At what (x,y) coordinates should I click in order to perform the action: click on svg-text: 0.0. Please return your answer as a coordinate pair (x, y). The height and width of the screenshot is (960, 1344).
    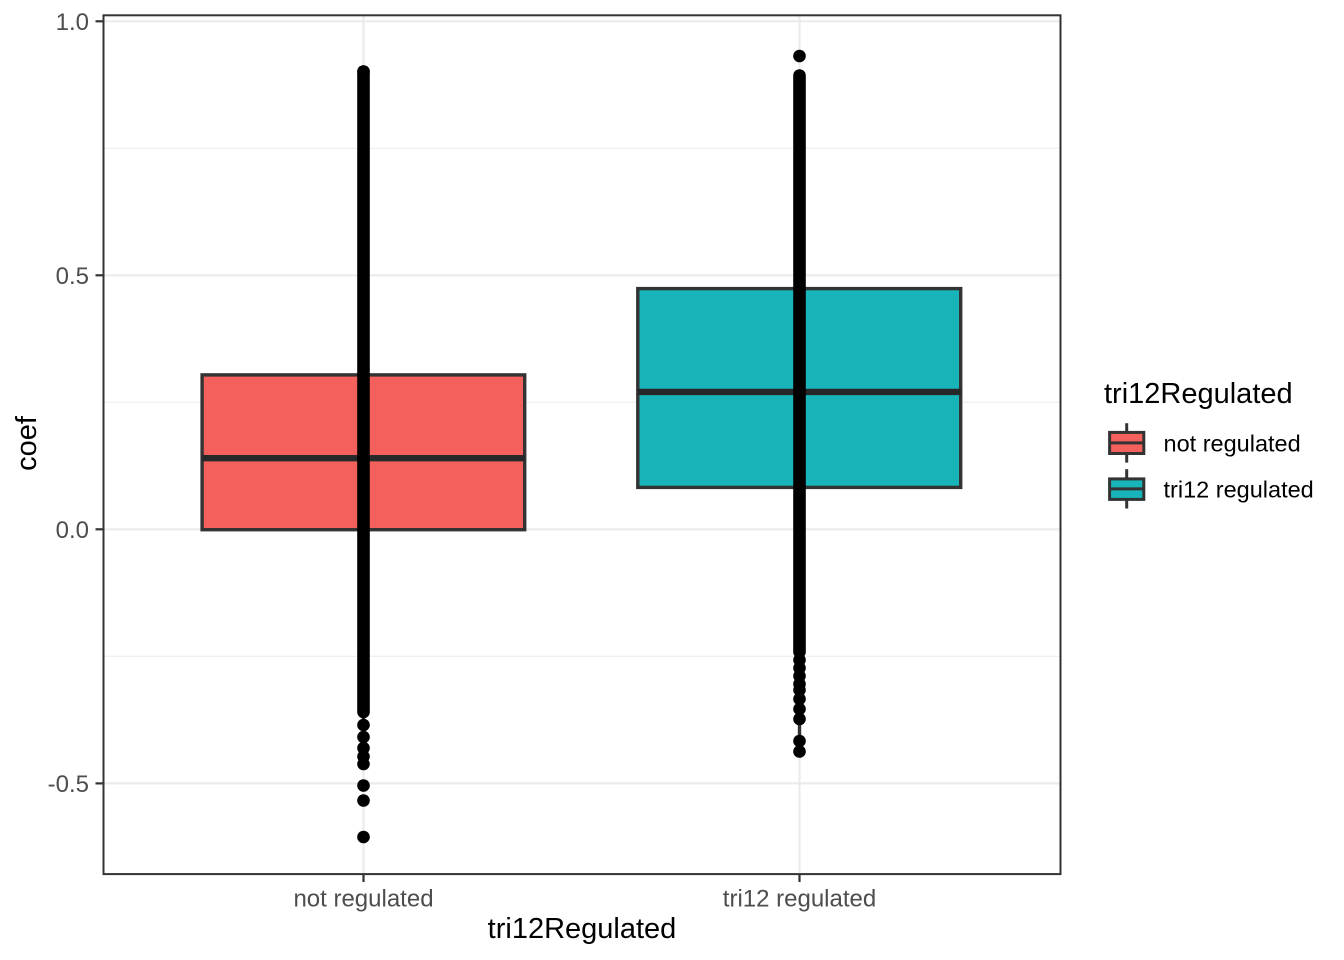
    Looking at the image, I should click on (72, 530).